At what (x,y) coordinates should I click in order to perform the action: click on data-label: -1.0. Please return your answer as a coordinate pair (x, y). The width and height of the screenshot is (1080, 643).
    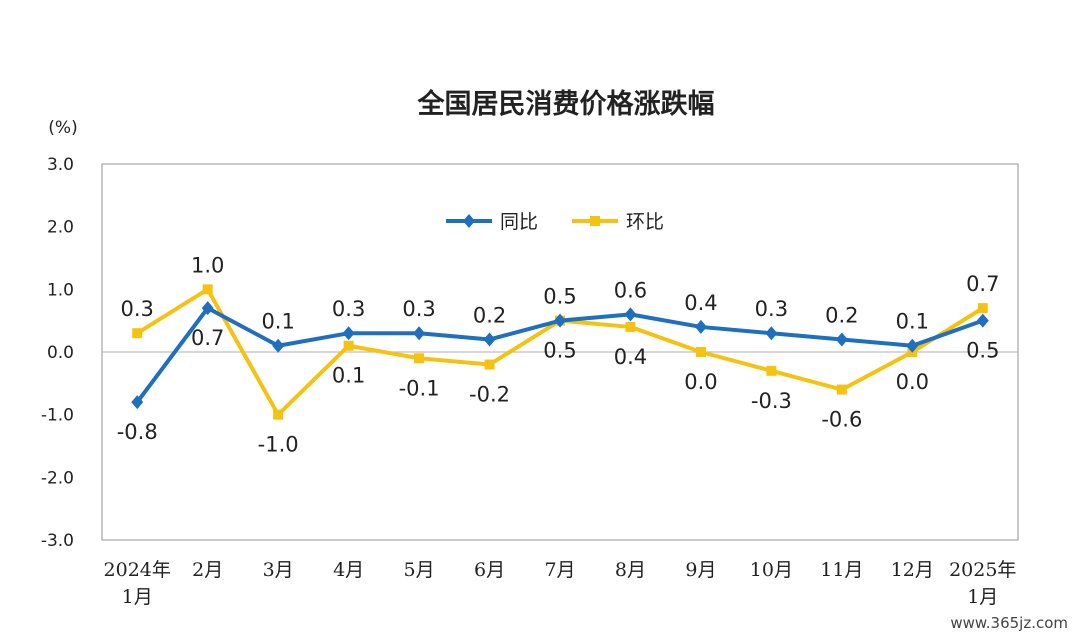
    Looking at the image, I should click on (278, 445).